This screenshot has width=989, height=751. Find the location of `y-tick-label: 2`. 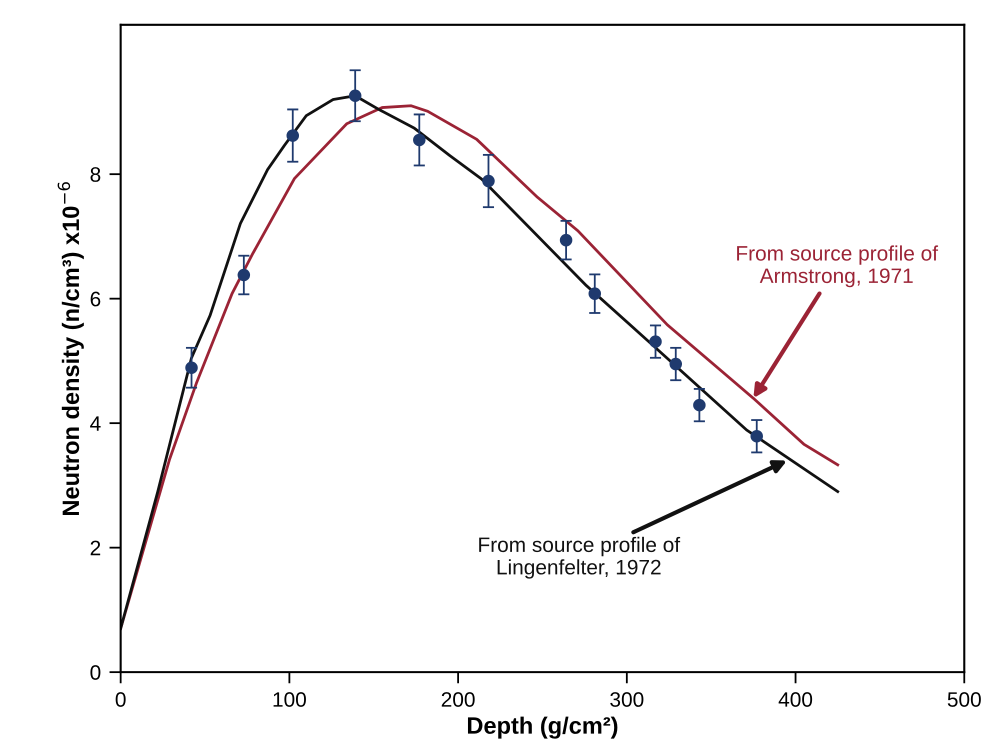

y-tick-label: 2 is located at coordinates (95, 548).